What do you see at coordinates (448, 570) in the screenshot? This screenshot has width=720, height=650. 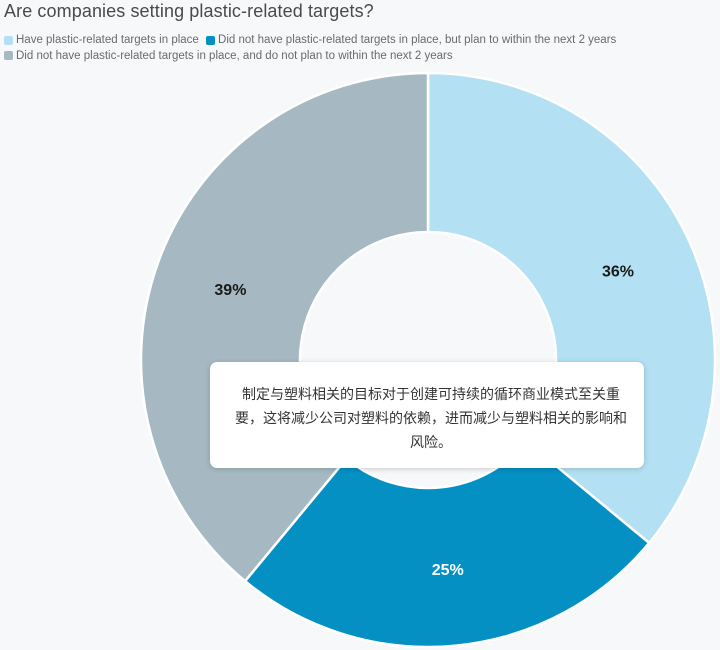 I see `data-label: 25%` at bounding box center [448, 570].